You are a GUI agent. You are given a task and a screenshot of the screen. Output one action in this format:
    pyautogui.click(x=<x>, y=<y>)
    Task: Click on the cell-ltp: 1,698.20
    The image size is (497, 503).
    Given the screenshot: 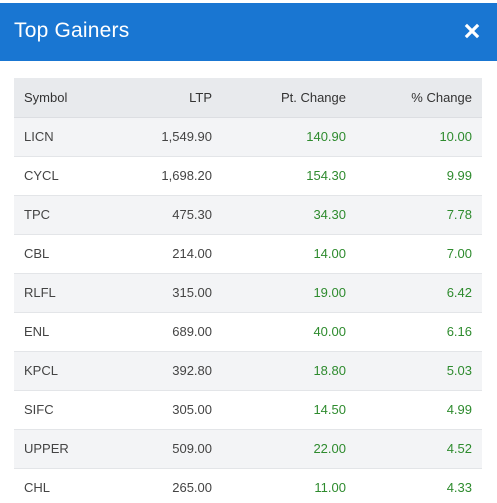 What is the action you would take?
    pyautogui.click(x=174, y=176)
    